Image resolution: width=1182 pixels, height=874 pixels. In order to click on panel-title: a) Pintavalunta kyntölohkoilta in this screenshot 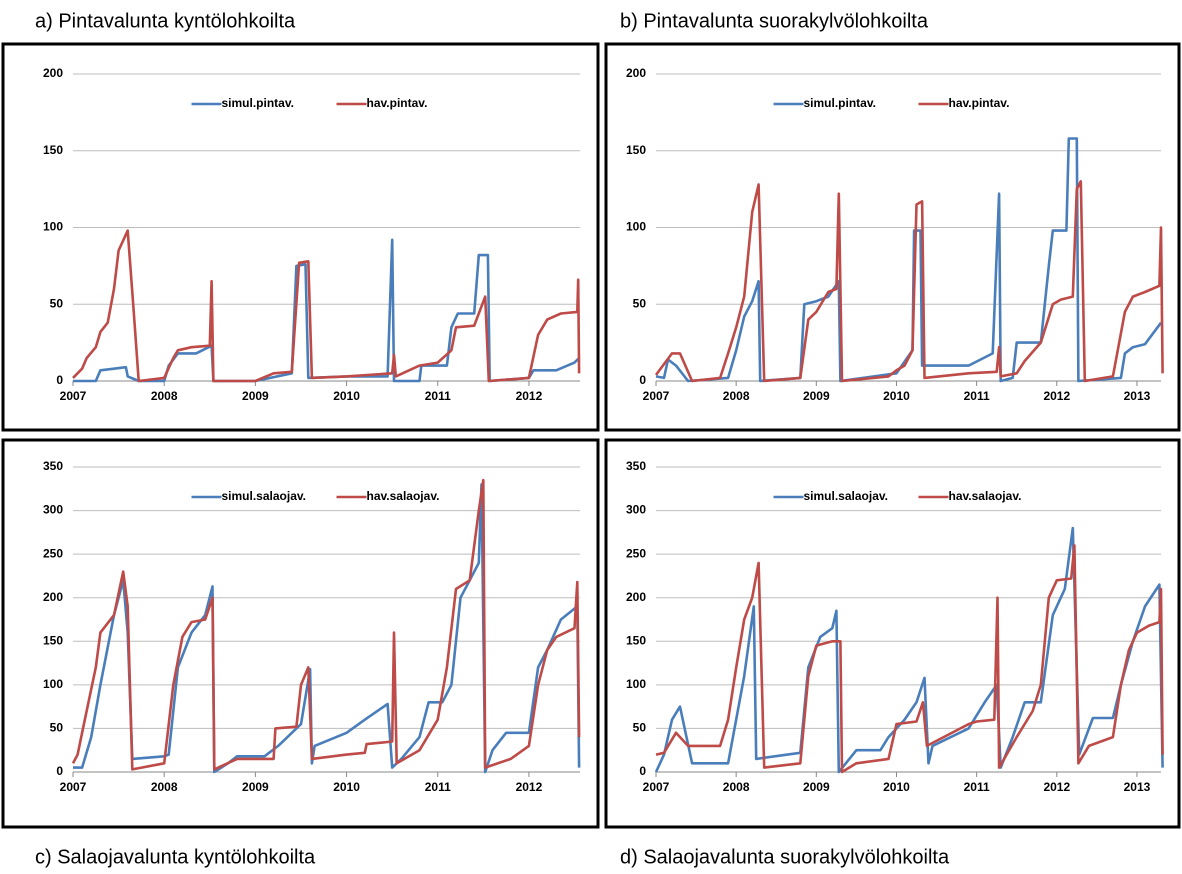, I will do `click(165, 21)`.